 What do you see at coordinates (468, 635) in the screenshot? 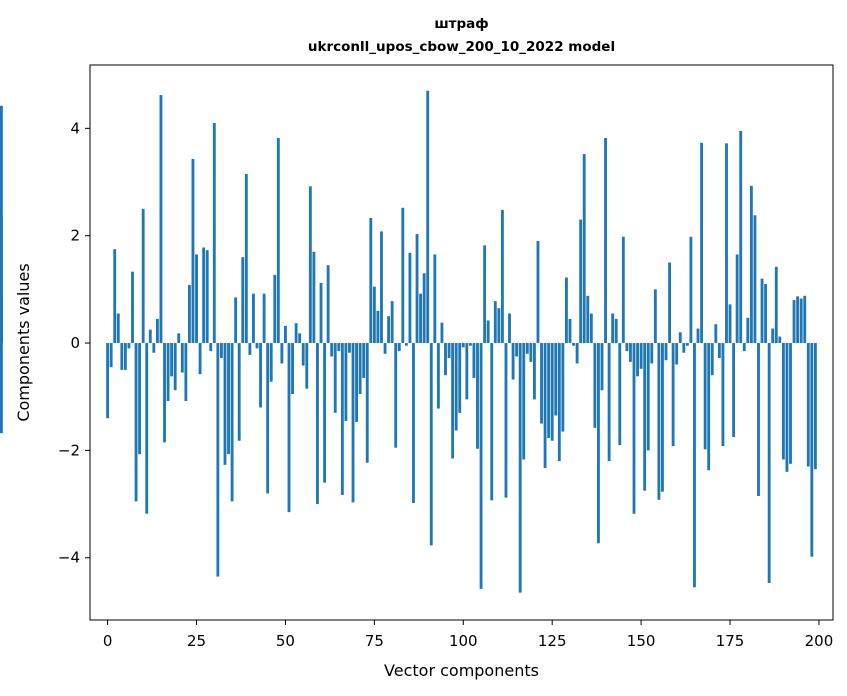
I see `x-axis-ticks: 0 25 50 75 100 125 150 175 200` at bounding box center [468, 635].